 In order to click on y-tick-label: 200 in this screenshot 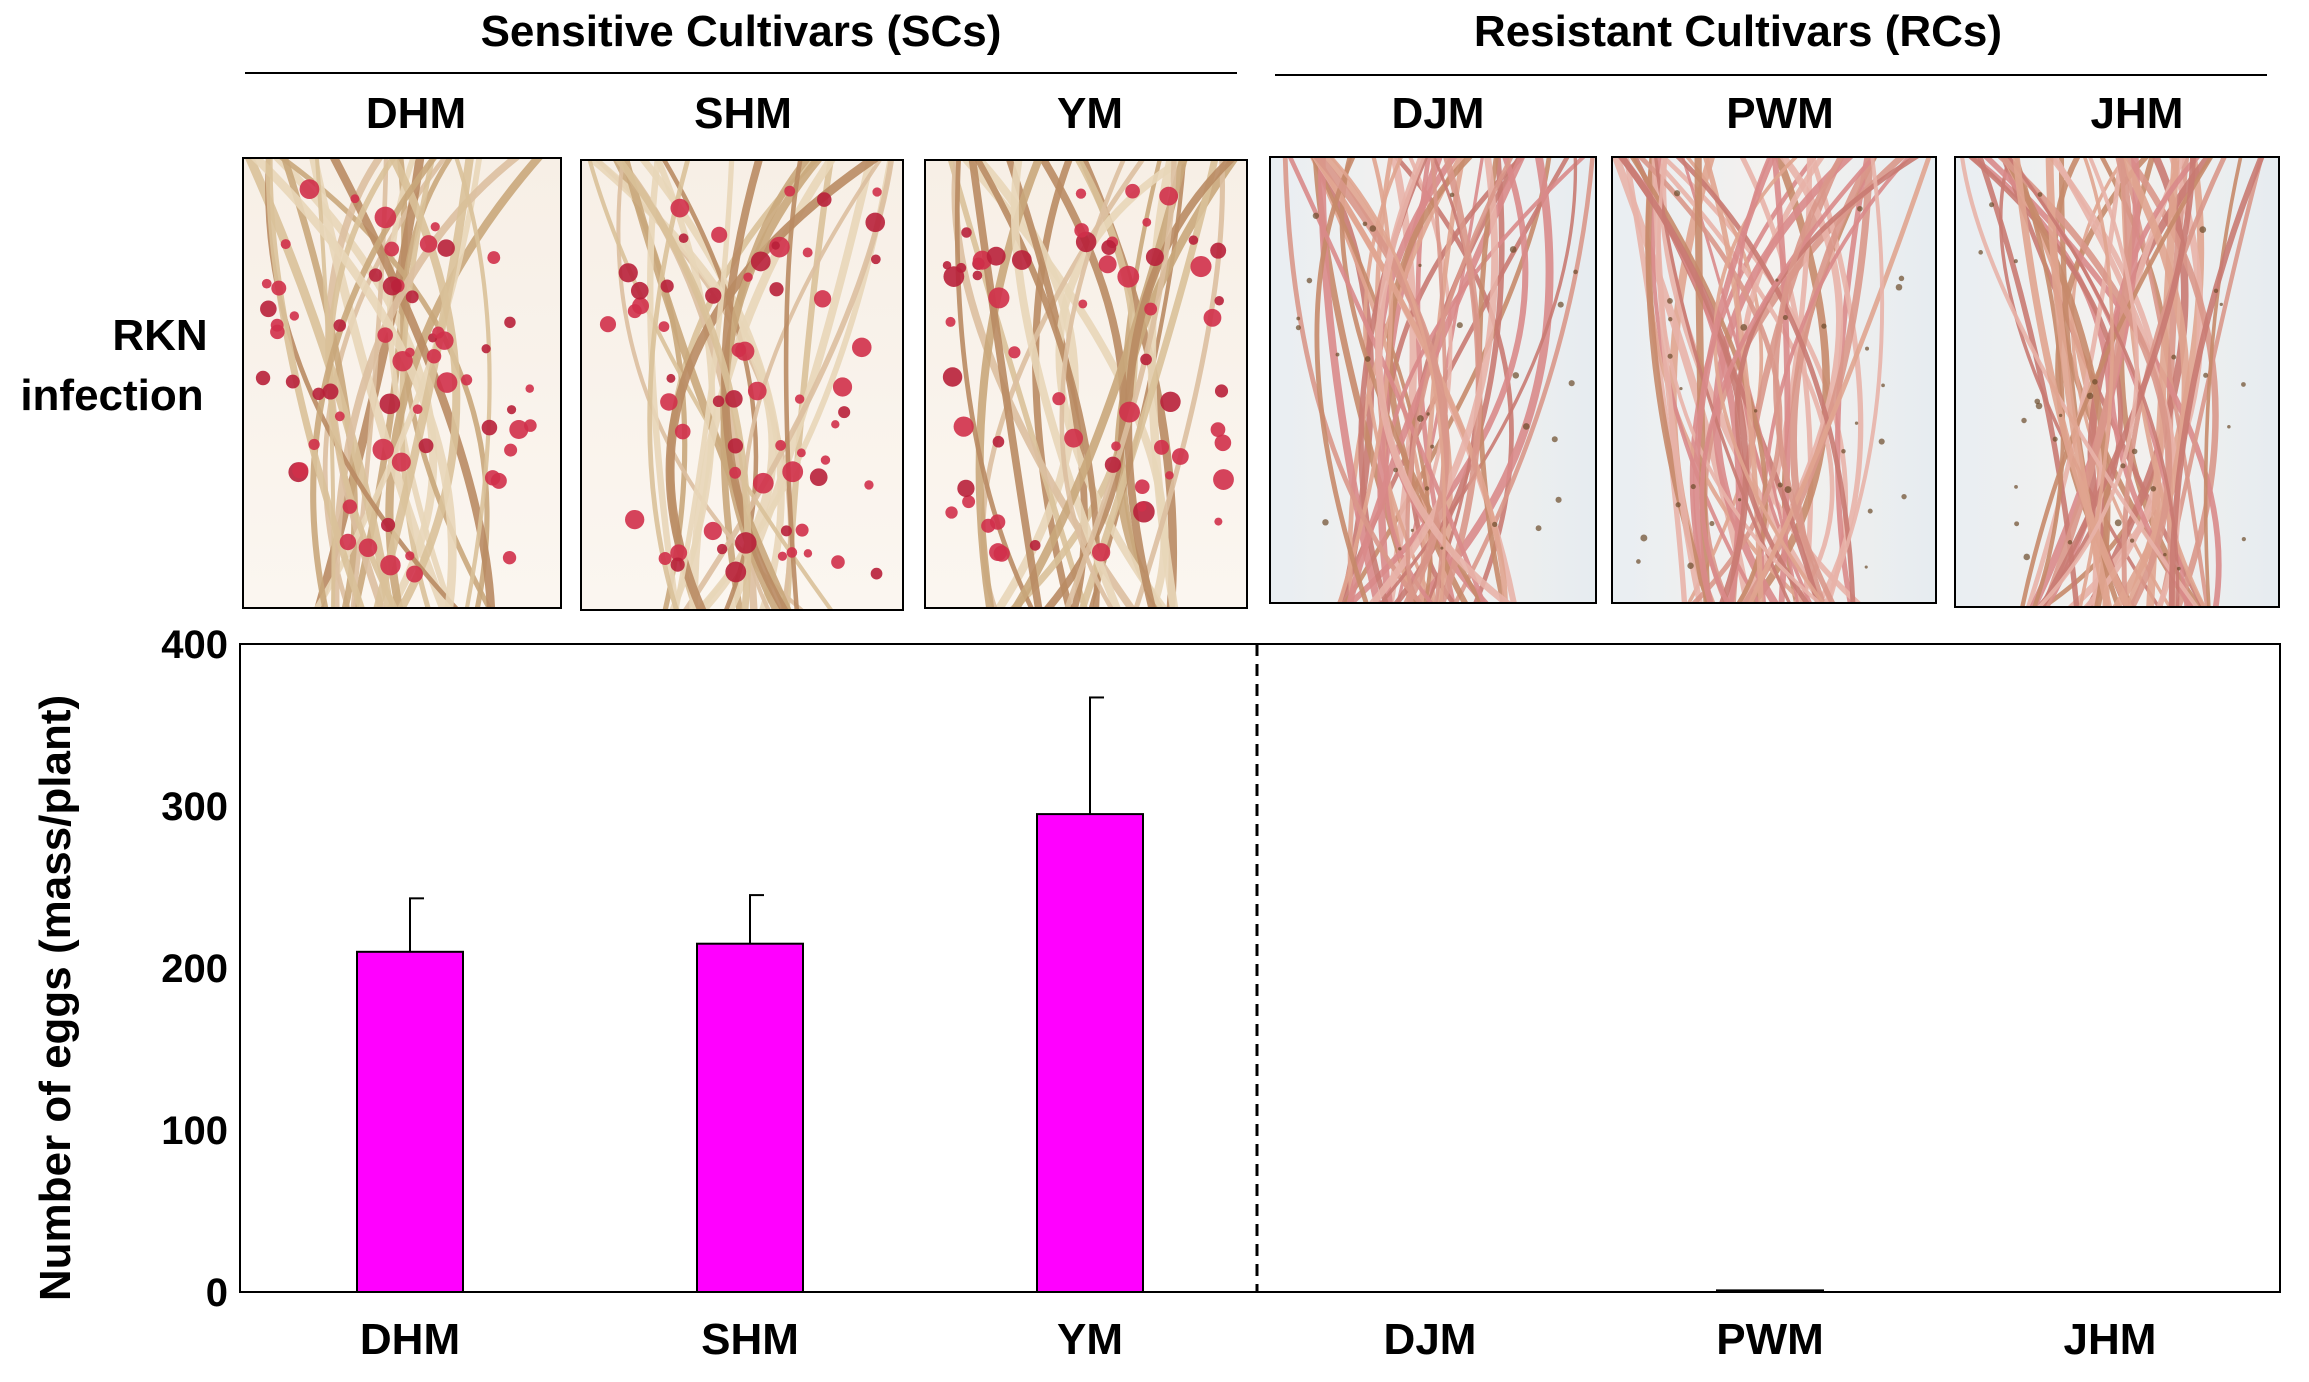, I will do `click(194, 969)`.